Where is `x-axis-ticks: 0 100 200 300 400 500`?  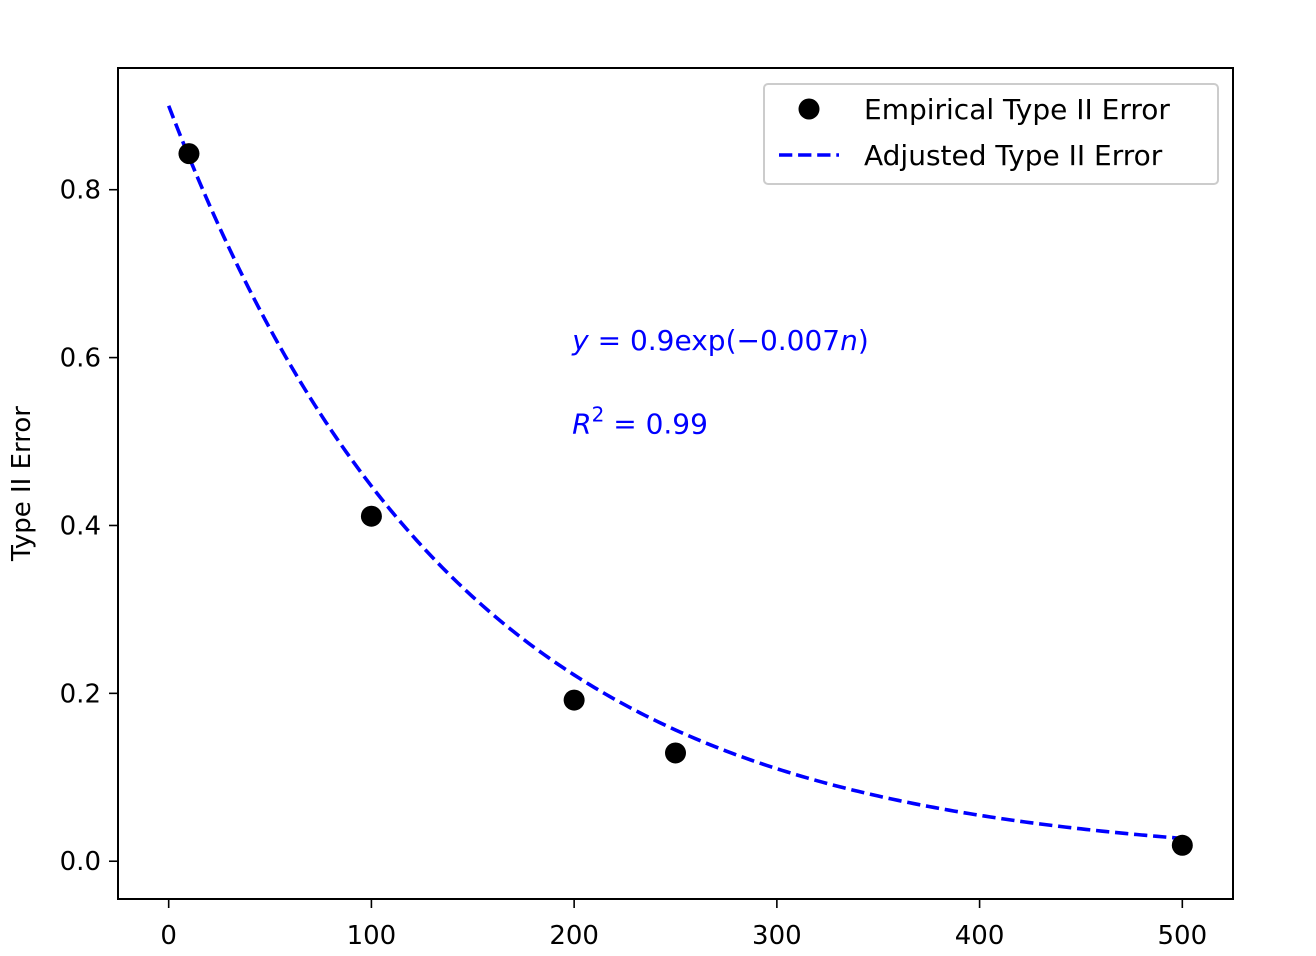
x-axis-ticks: 0 100 200 300 400 500 is located at coordinates (683, 925).